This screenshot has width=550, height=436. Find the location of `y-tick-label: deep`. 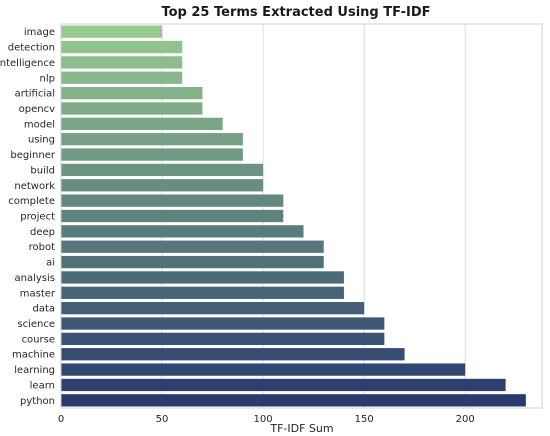

y-tick-label: deep is located at coordinates (42, 232).